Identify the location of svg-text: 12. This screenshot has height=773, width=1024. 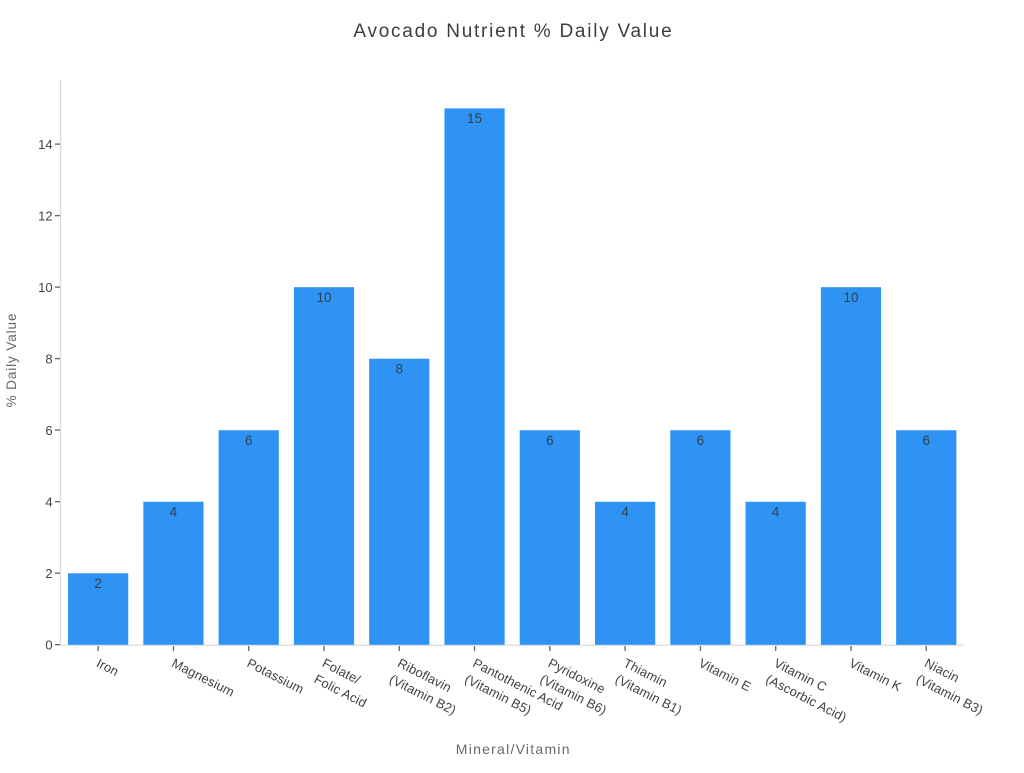
(45, 215).